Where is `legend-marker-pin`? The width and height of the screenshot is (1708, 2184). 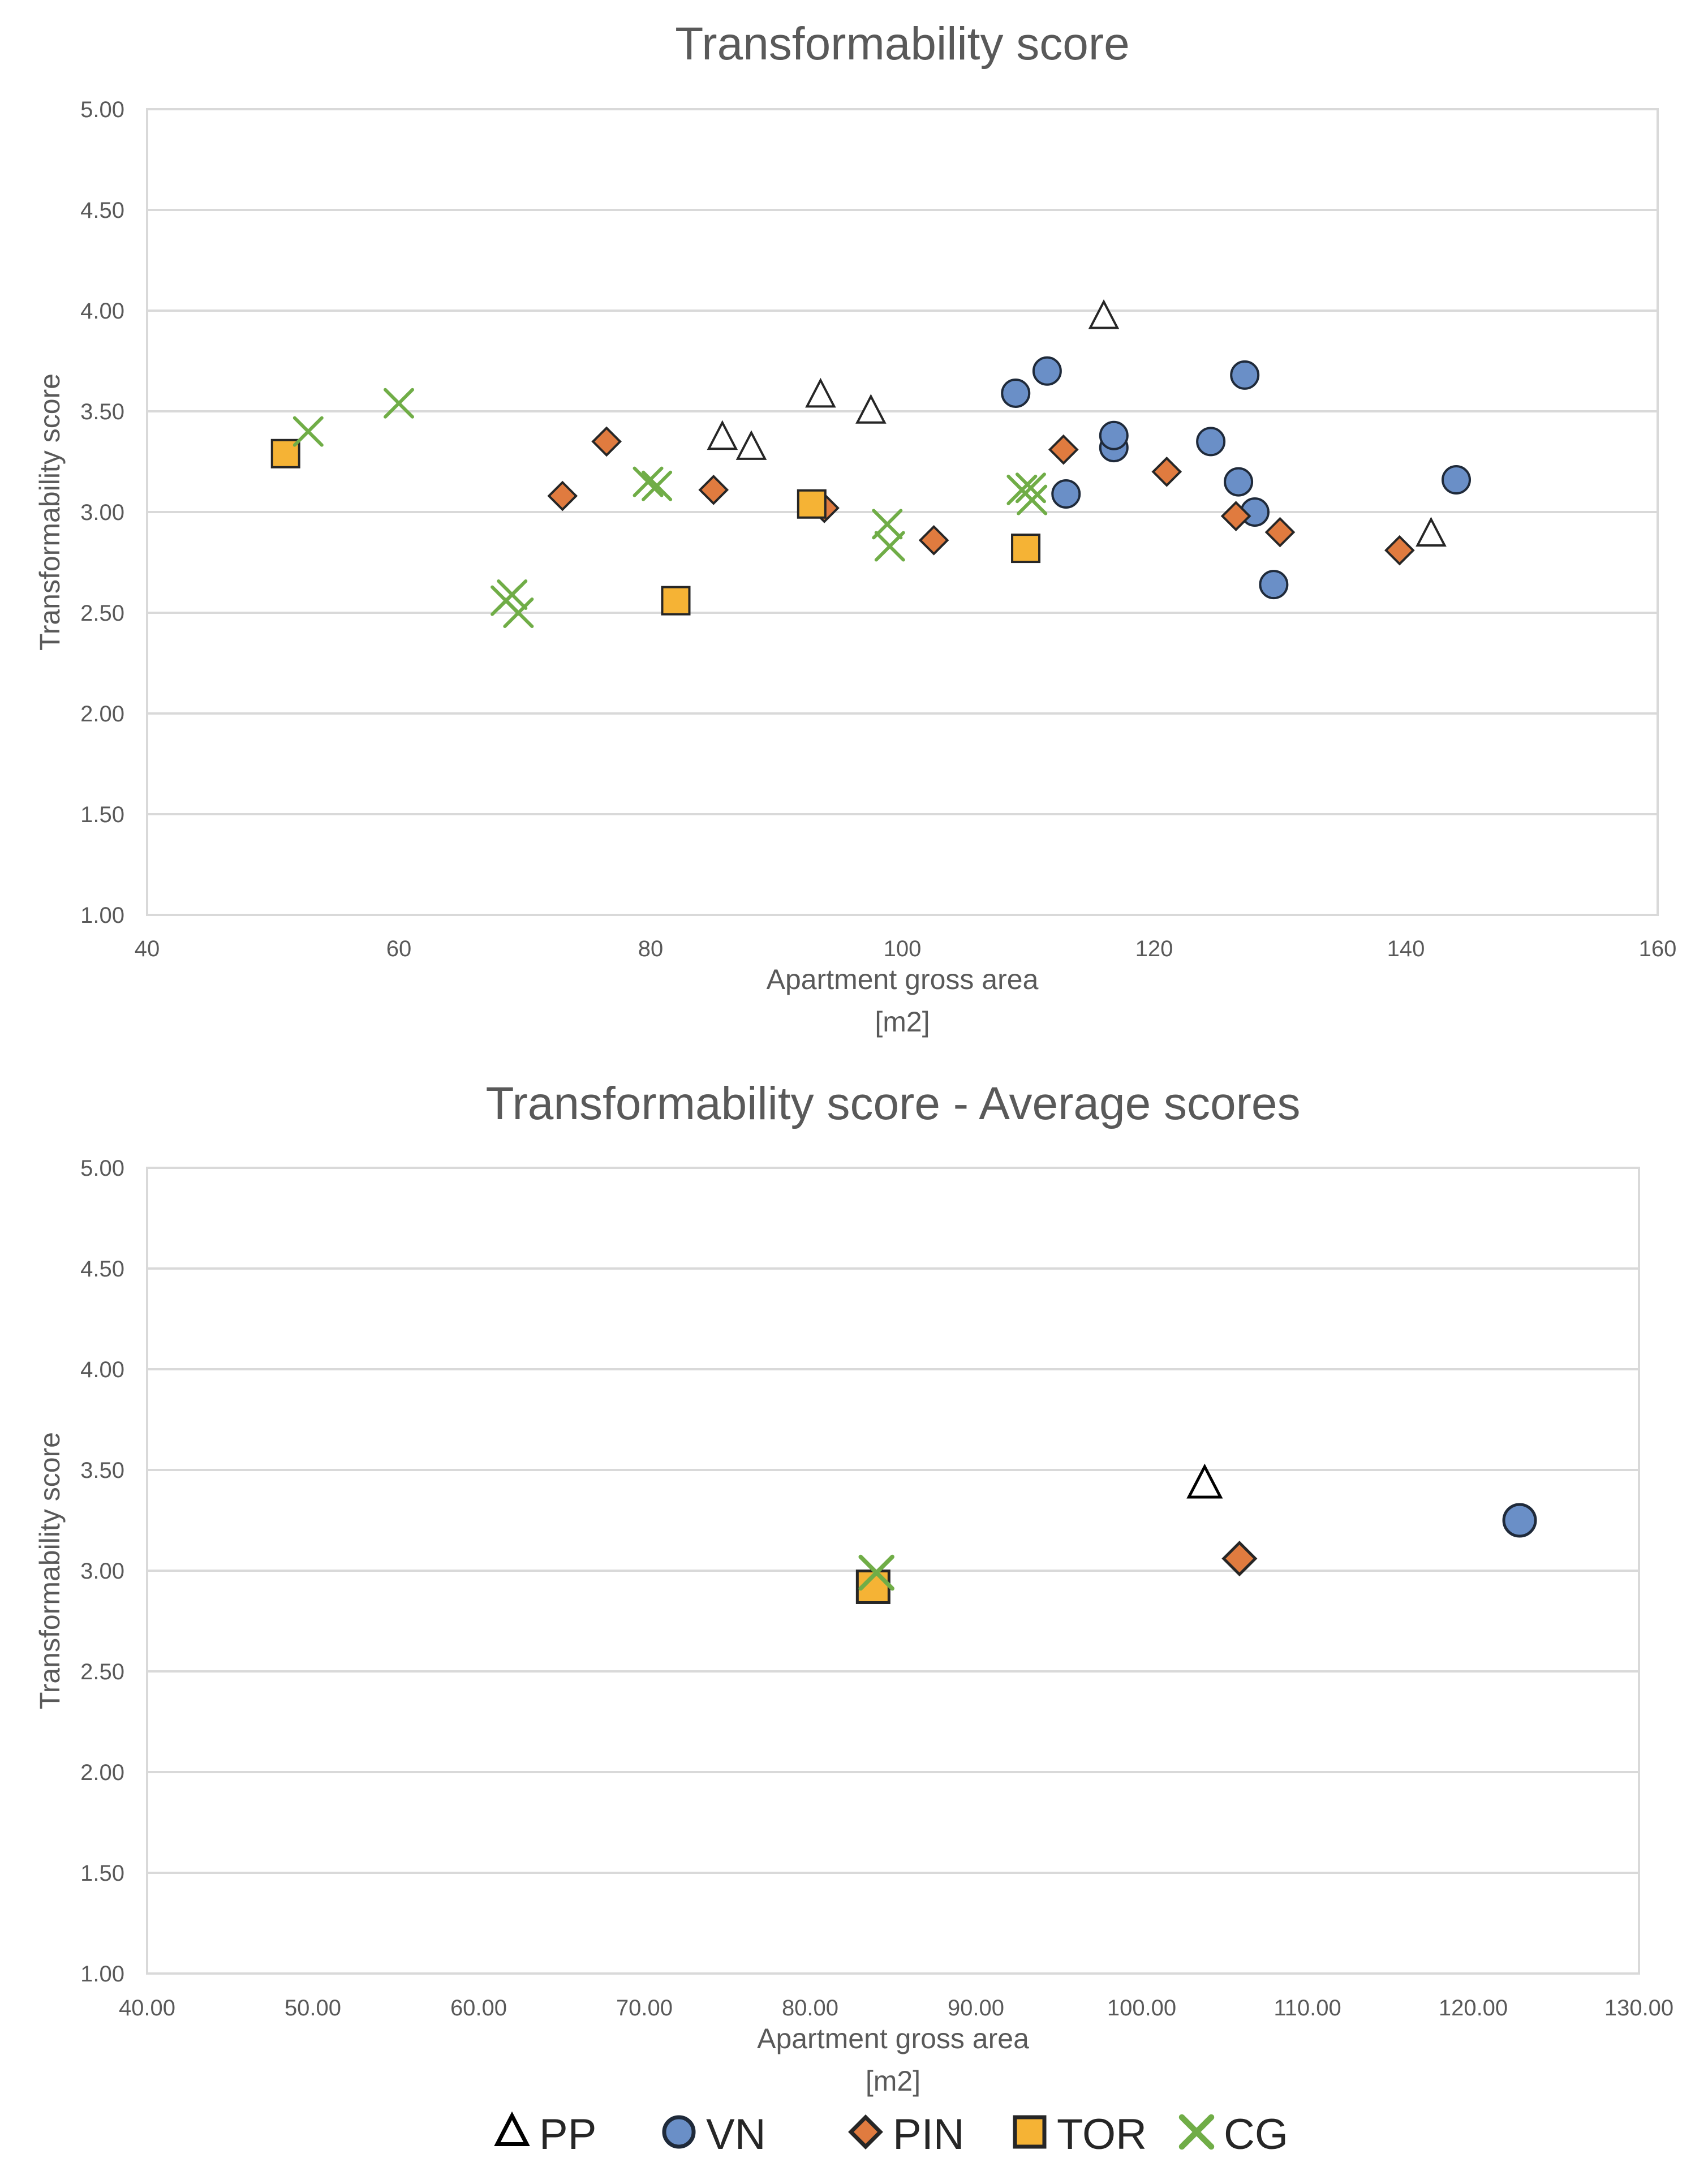
legend-marker-pin is located at coordinates (865, 2131).